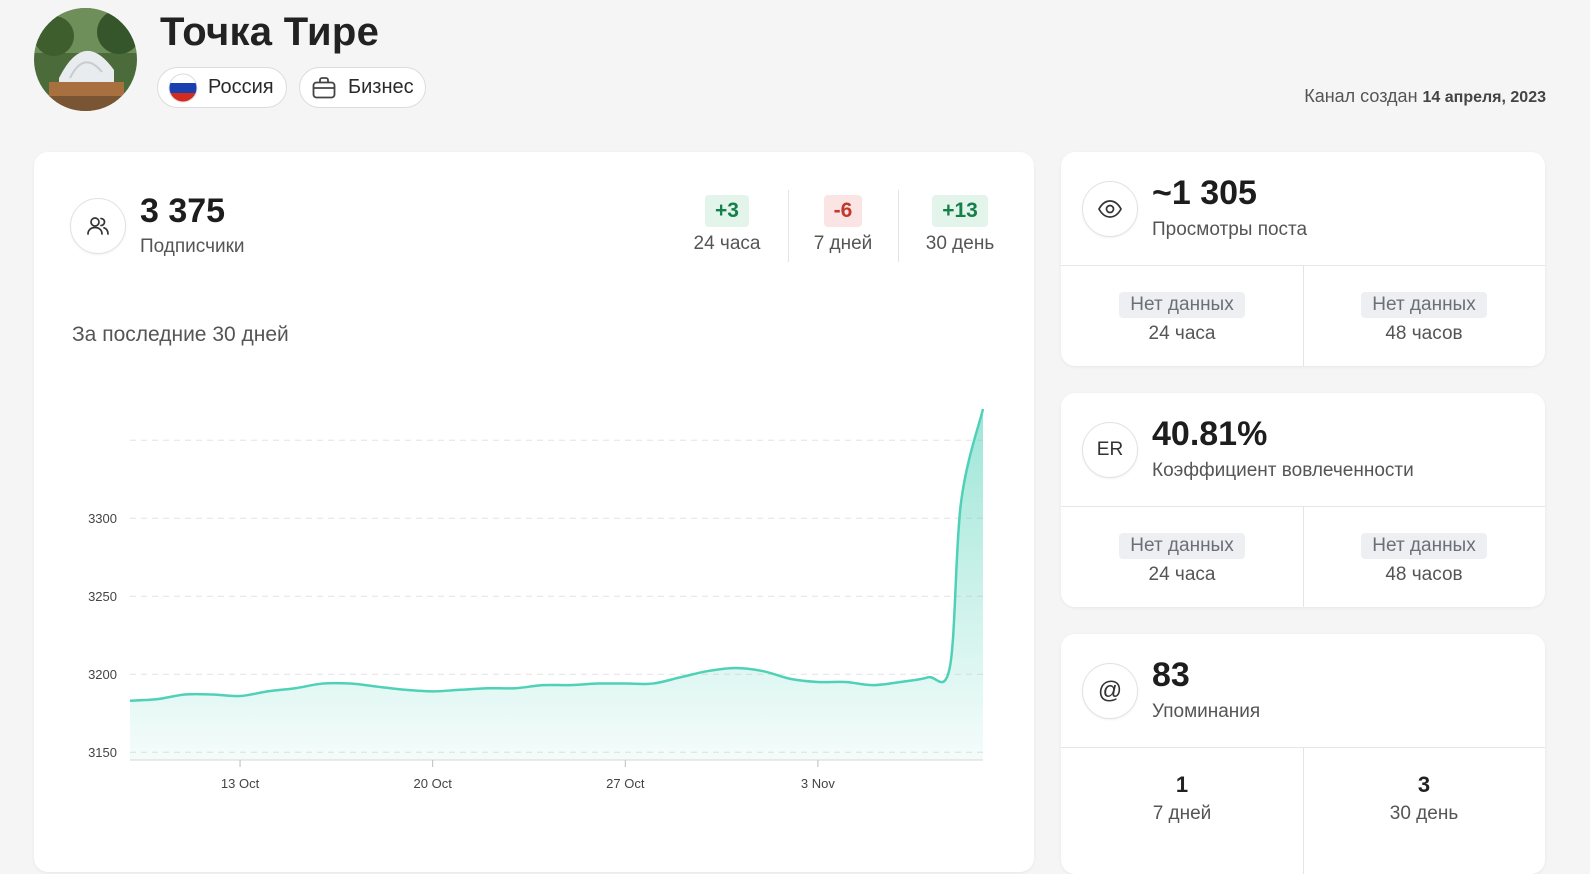 This screenshot has width=1590, height=874. What do you see at coordinates (241, 87) in the screenshot?
I see `country-label: Россия` at bounding box center [241, 87].